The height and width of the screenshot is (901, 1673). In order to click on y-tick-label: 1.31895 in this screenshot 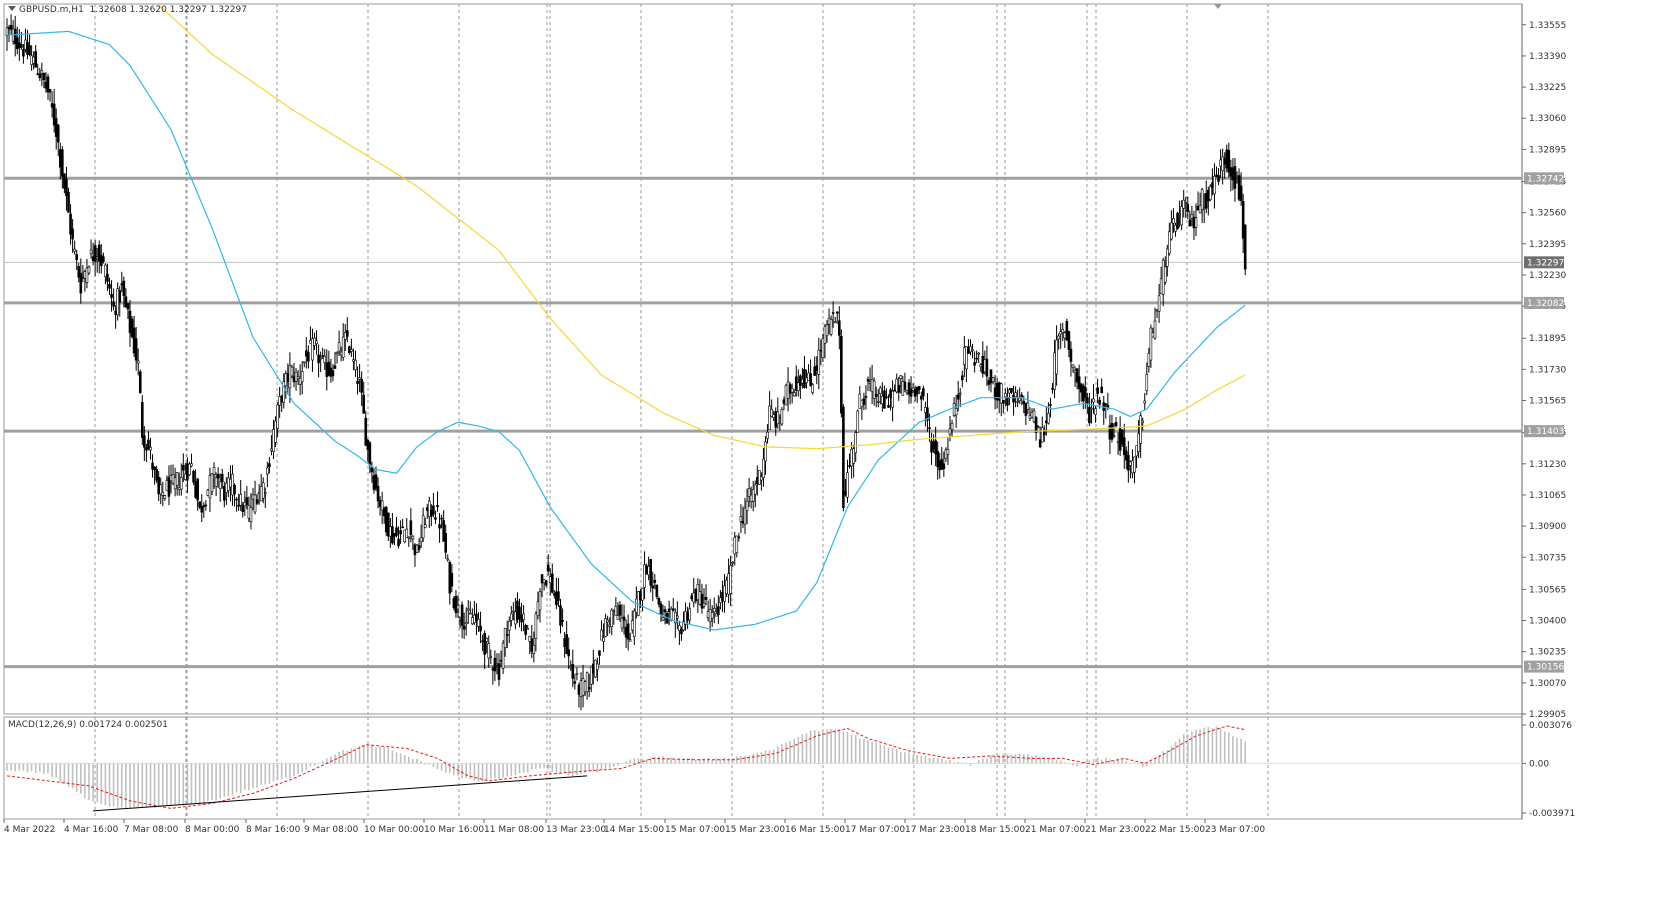, I will do `click(1547, 339)`.